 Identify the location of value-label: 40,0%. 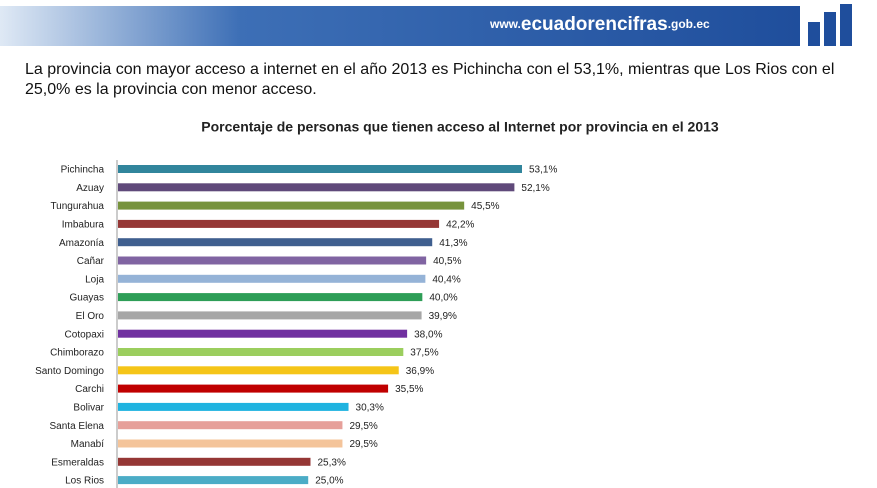
(443, 298).